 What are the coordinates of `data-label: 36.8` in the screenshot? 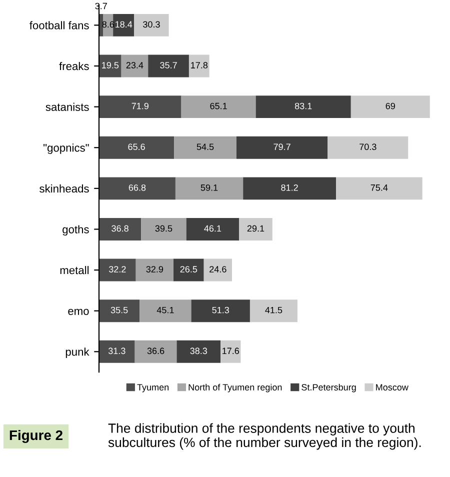 It's located at (120, 228).